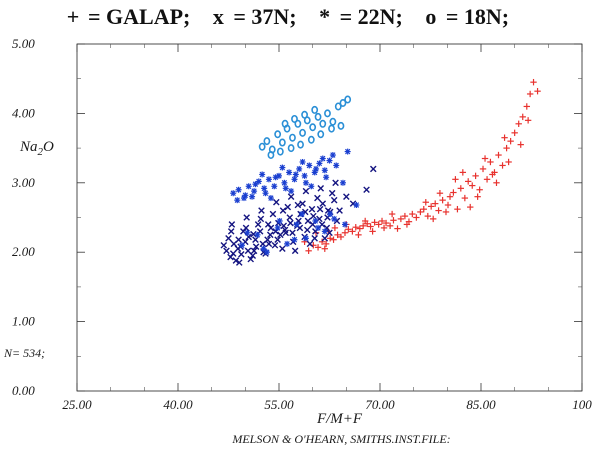  I want to click on series-18n, so click(305, 127).